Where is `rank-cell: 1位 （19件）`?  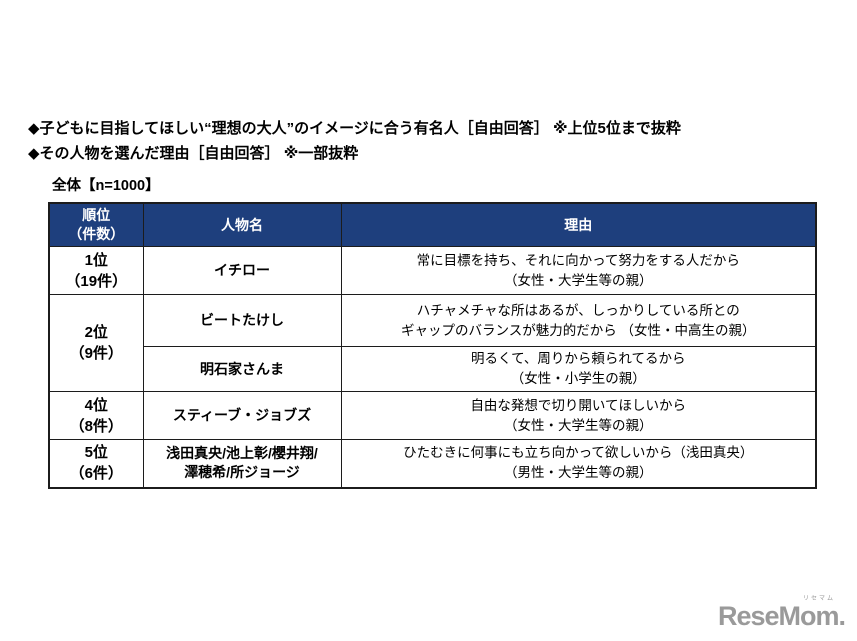 rank-cell: 1位 （19件） is located at coordinates (96, 270).